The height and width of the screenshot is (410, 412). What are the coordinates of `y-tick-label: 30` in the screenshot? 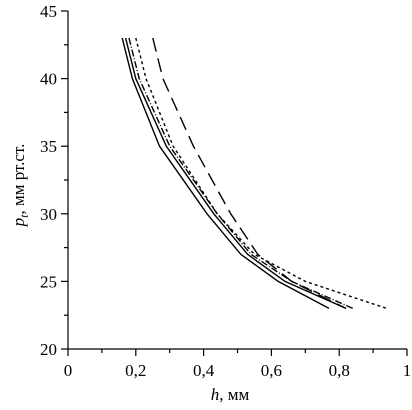 It's located at (48, 214).